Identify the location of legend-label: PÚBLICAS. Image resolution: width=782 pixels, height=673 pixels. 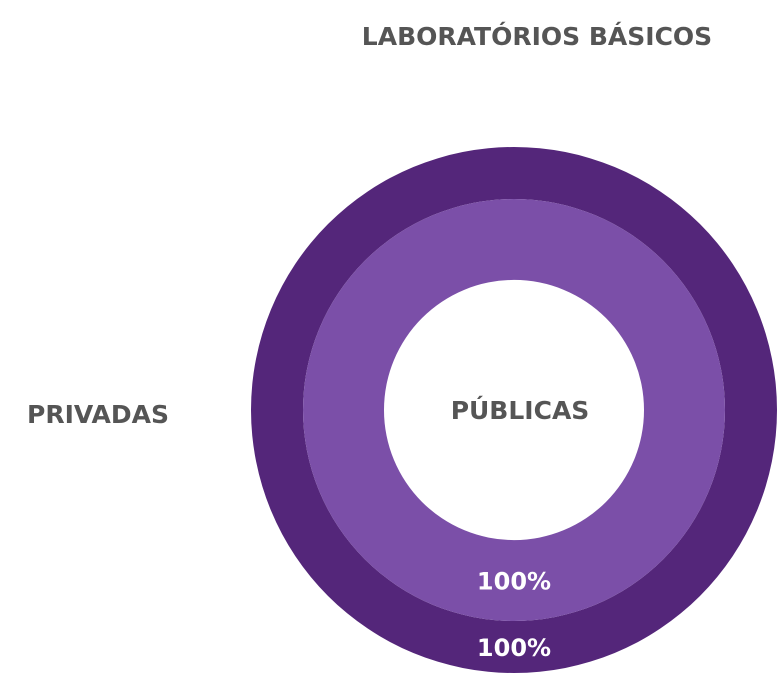
(520, 410).